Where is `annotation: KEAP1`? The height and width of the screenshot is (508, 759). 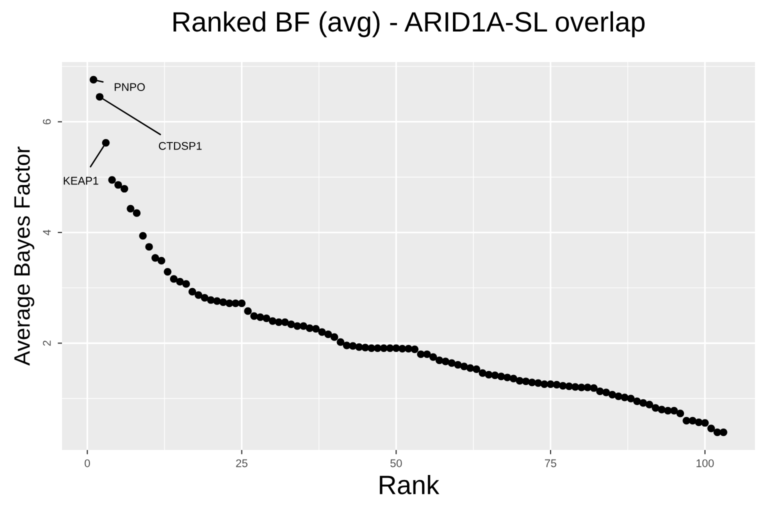
annotation: KEAP1 is located at coordinates (81, 180).